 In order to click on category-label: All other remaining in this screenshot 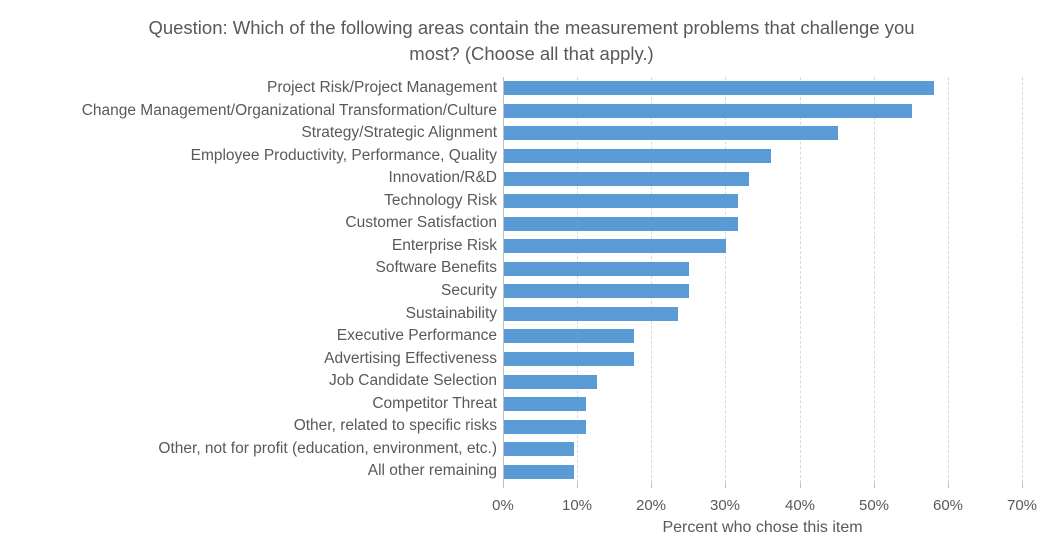, I will do `click(432, 471)`.